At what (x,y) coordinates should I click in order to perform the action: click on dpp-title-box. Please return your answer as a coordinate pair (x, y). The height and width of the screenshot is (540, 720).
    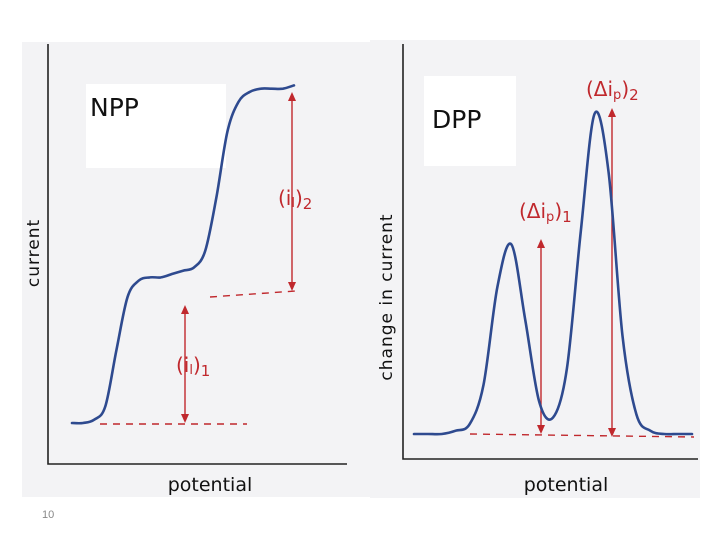
    Looking at the image, I should click on (470, 121).